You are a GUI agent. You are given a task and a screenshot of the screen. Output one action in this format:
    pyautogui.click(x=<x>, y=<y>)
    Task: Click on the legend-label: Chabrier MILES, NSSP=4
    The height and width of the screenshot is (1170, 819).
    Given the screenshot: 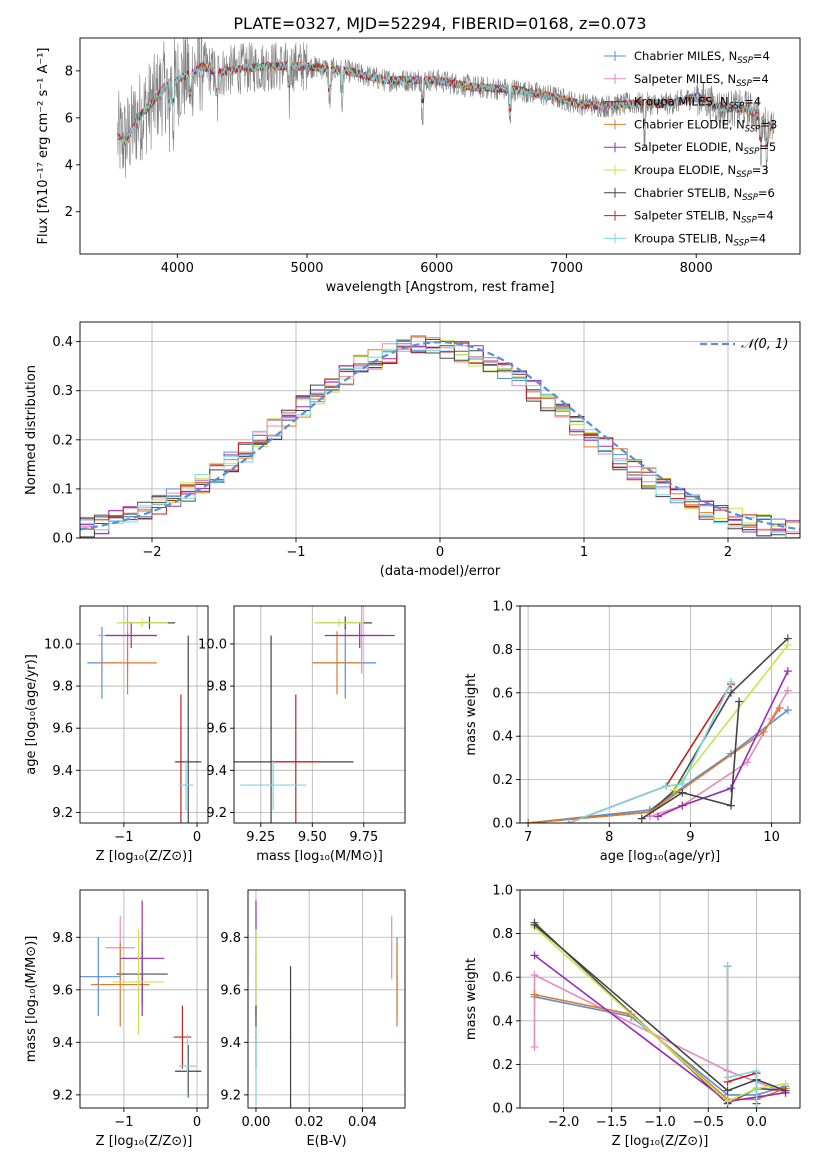 What is the action you would take?
    pyautogui.click(x=702, y=57)
    